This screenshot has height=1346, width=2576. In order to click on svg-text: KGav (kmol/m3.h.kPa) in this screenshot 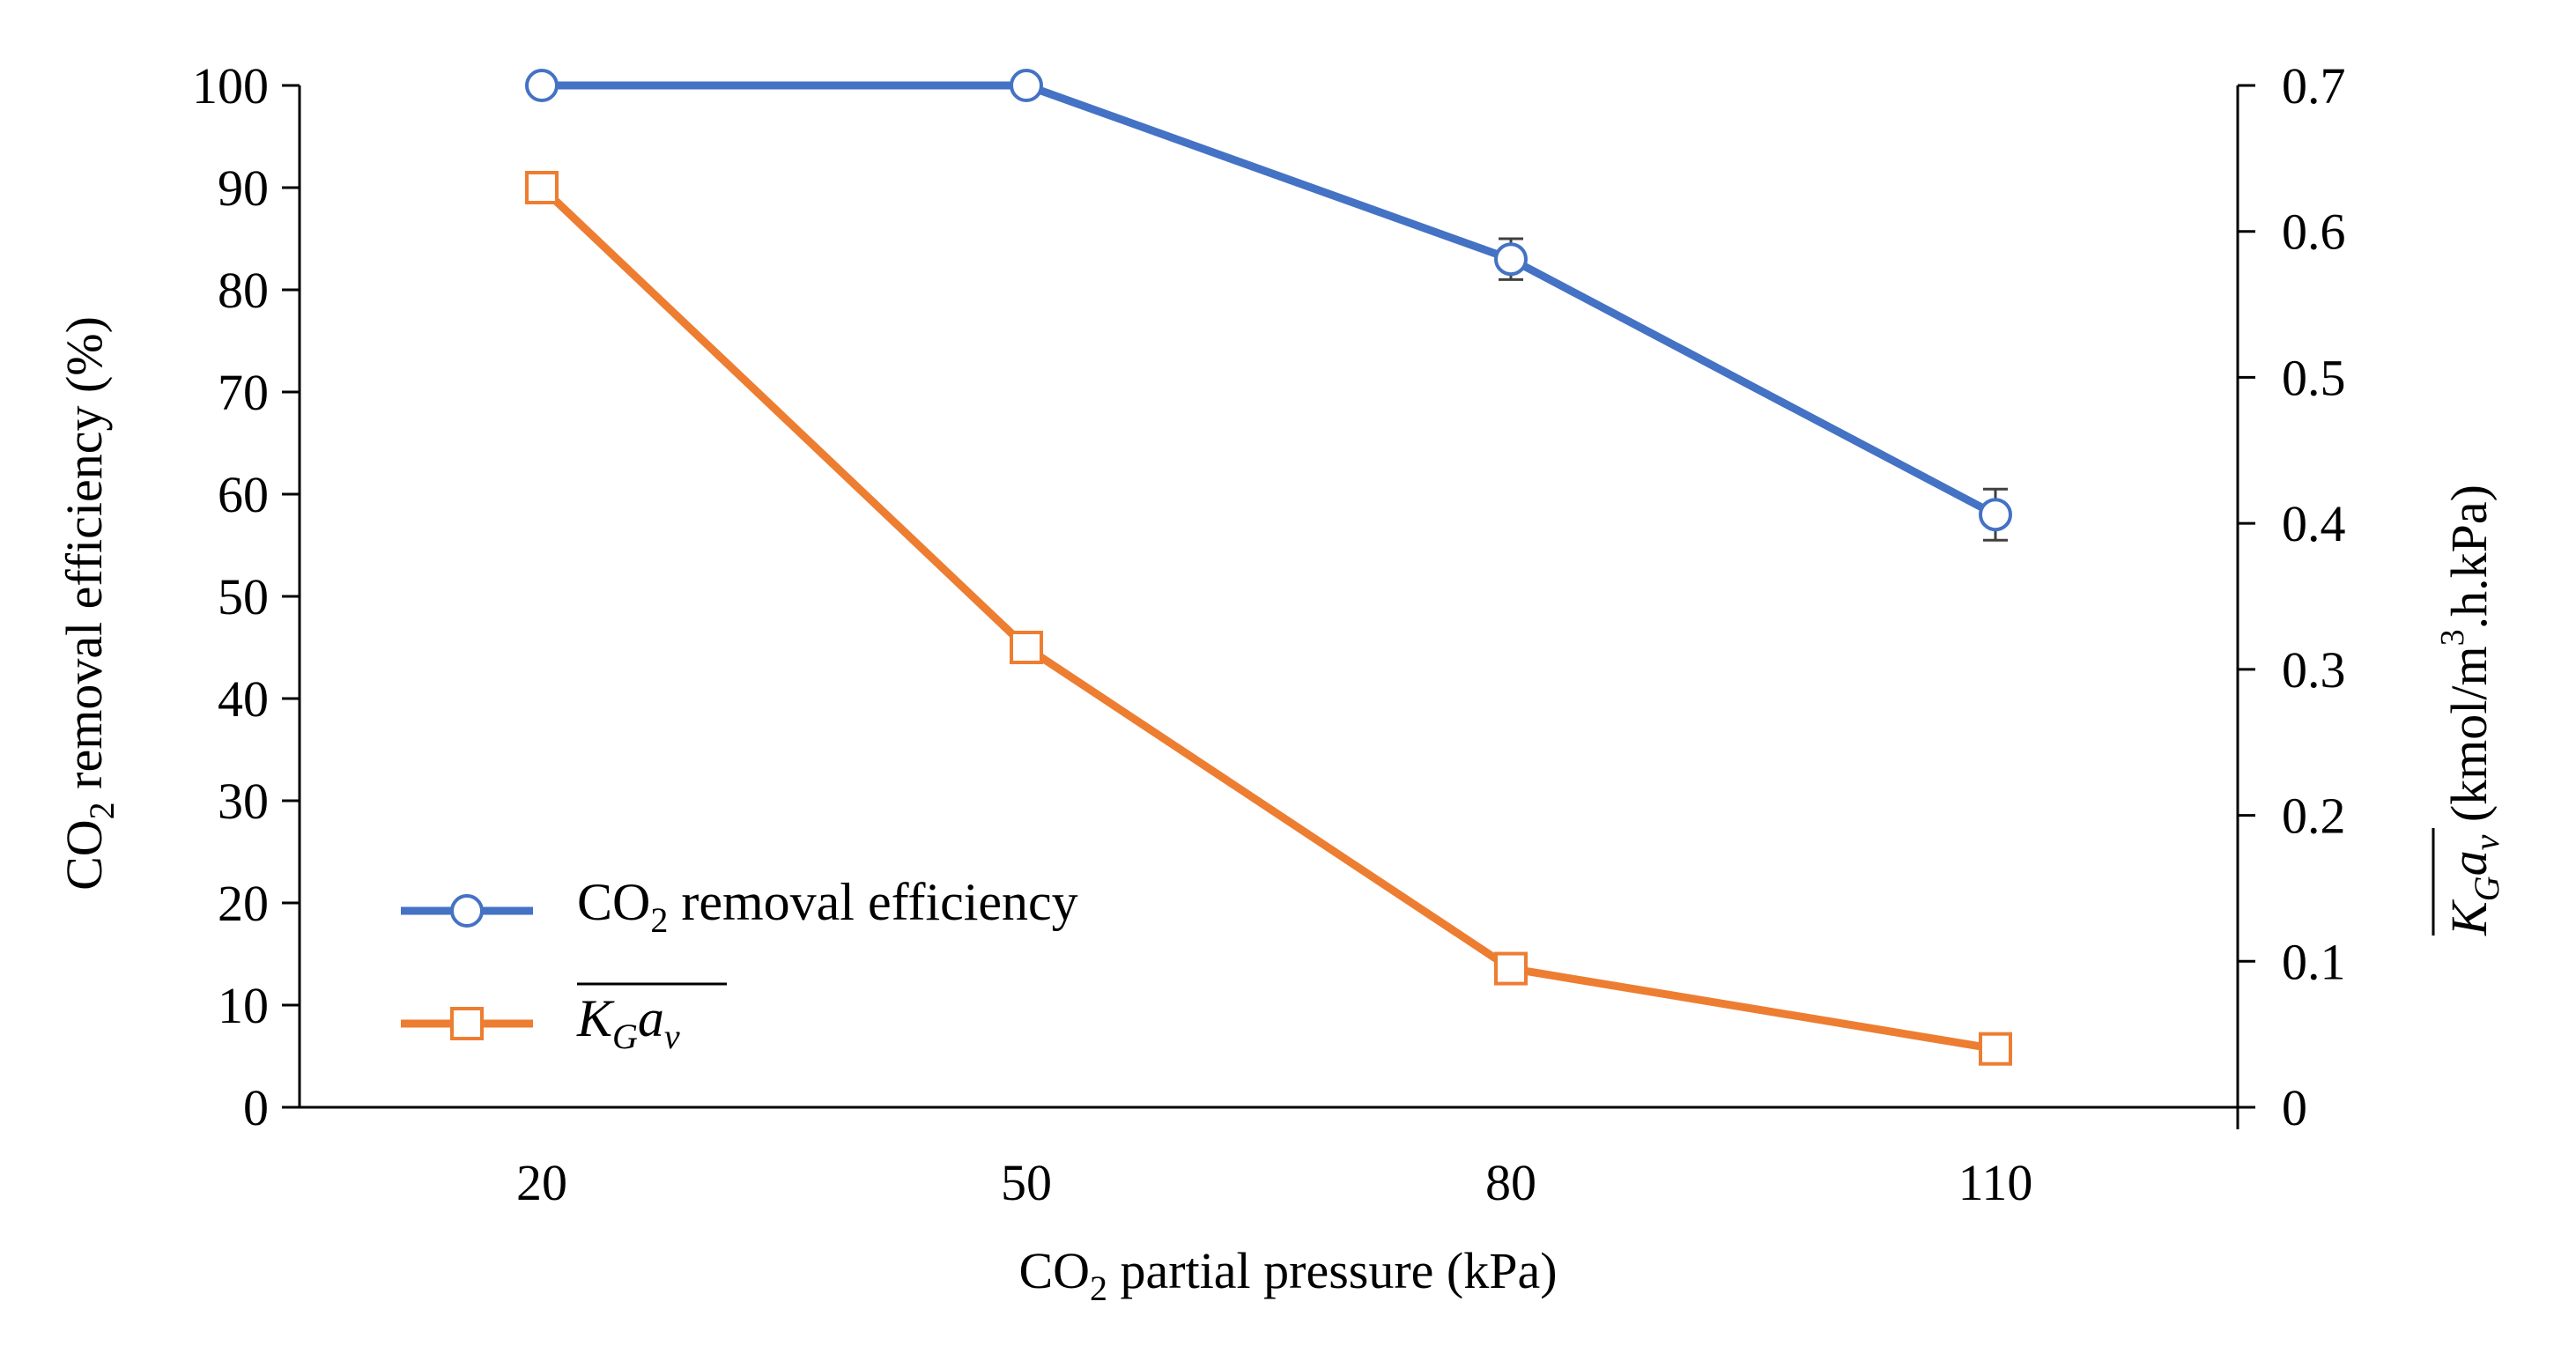, I will do `click(2470, 710)`.